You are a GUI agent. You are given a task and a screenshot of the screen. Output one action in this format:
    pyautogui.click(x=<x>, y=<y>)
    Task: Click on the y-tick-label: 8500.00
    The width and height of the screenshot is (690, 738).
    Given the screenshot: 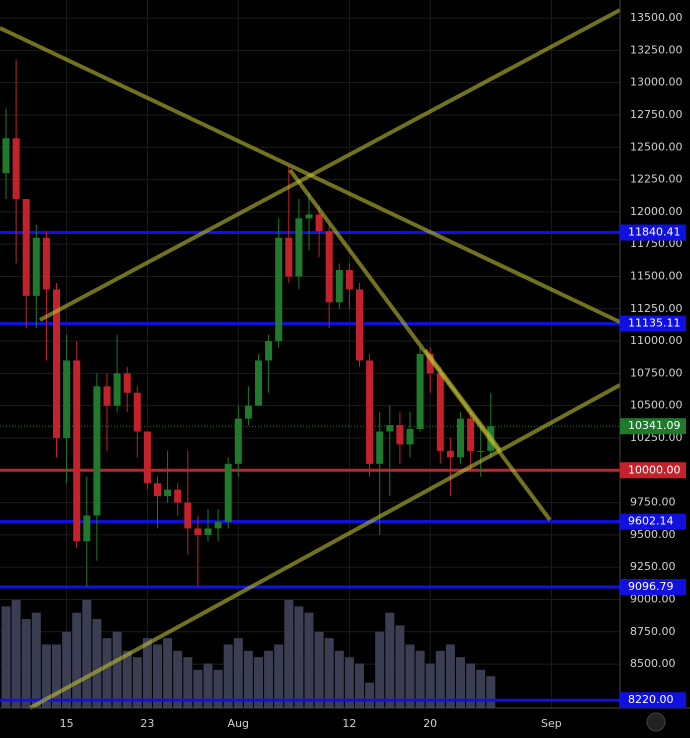 What is the action you would take?
    pyautogui.click(x=653, y=663)
    